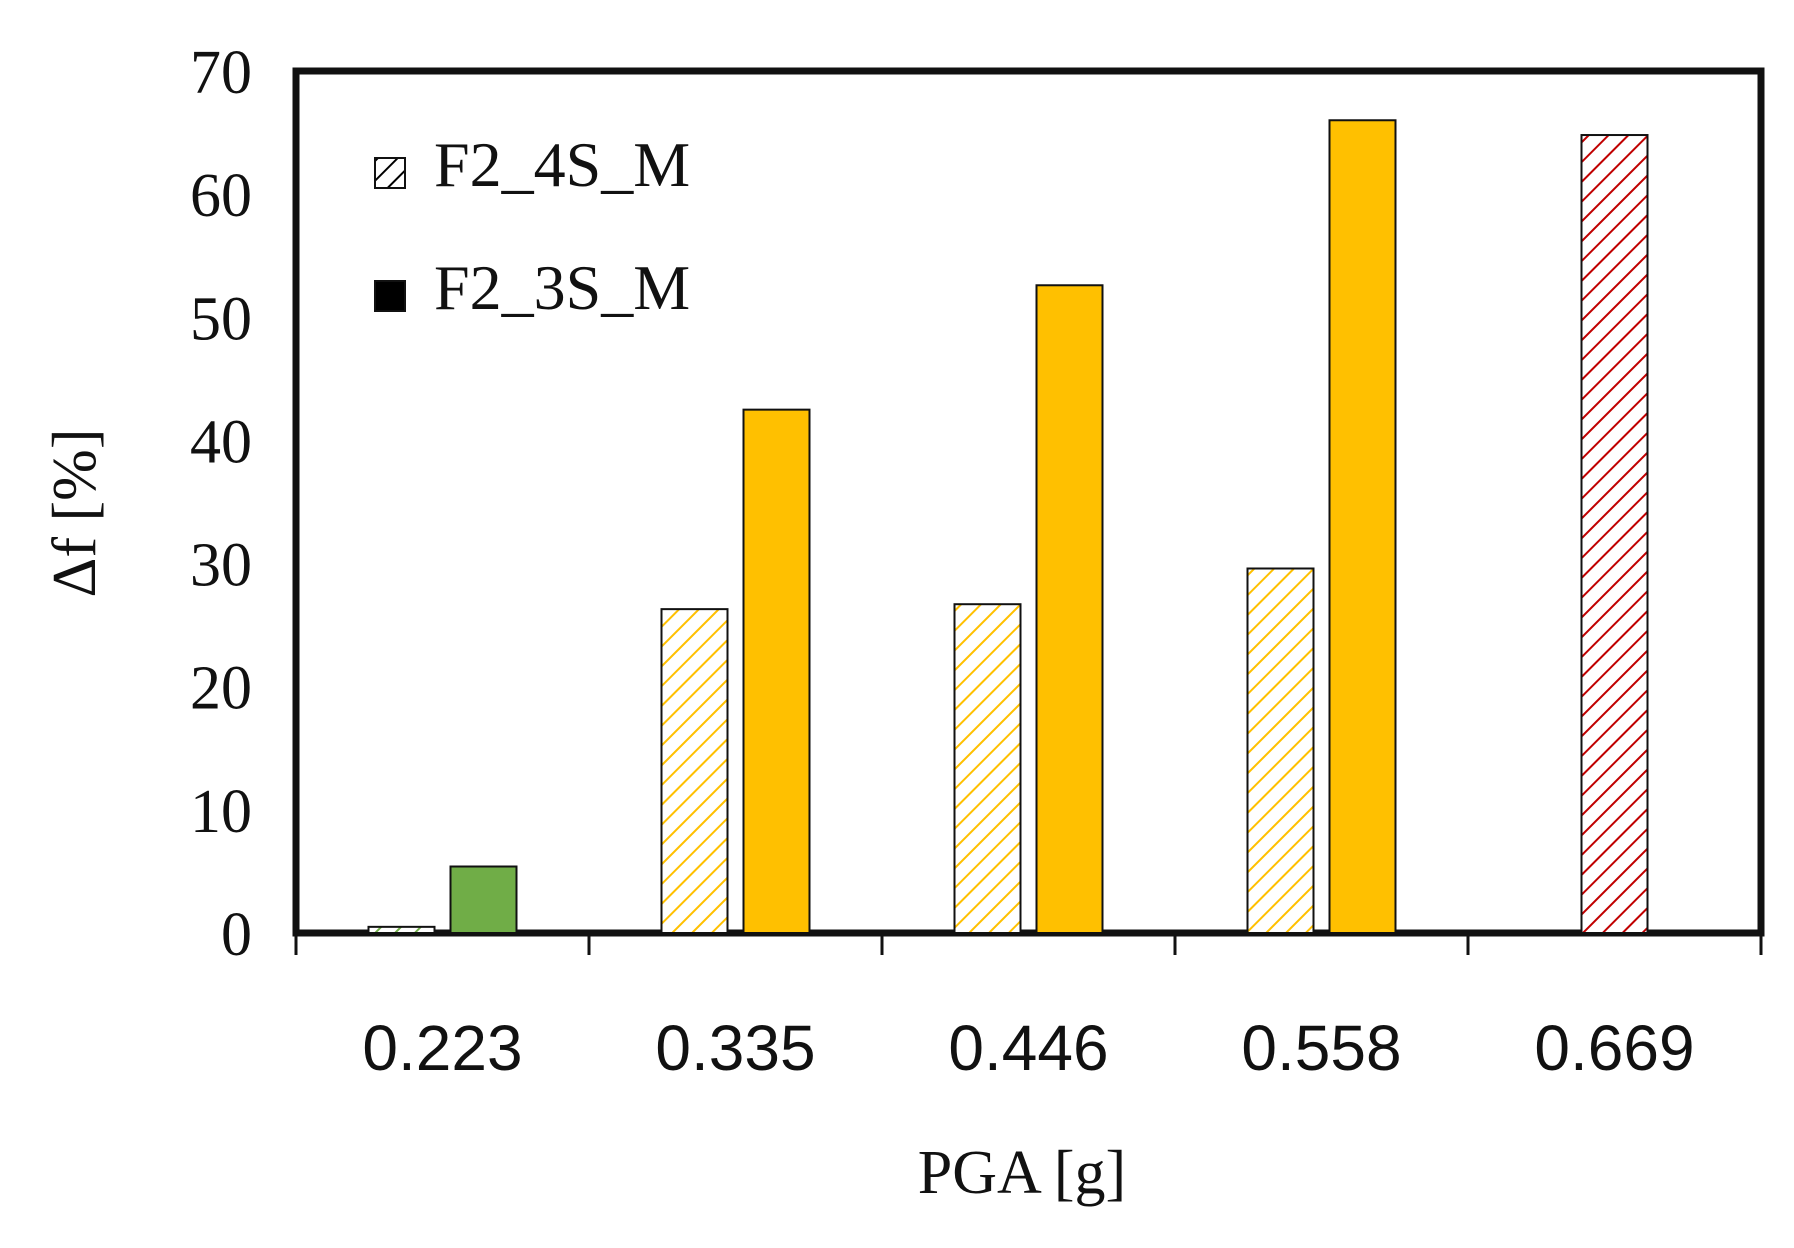 The image size is (1794, 1248). I want to click on legend-label-f2-3s-m: F2_3S_M, so click(562, 287).